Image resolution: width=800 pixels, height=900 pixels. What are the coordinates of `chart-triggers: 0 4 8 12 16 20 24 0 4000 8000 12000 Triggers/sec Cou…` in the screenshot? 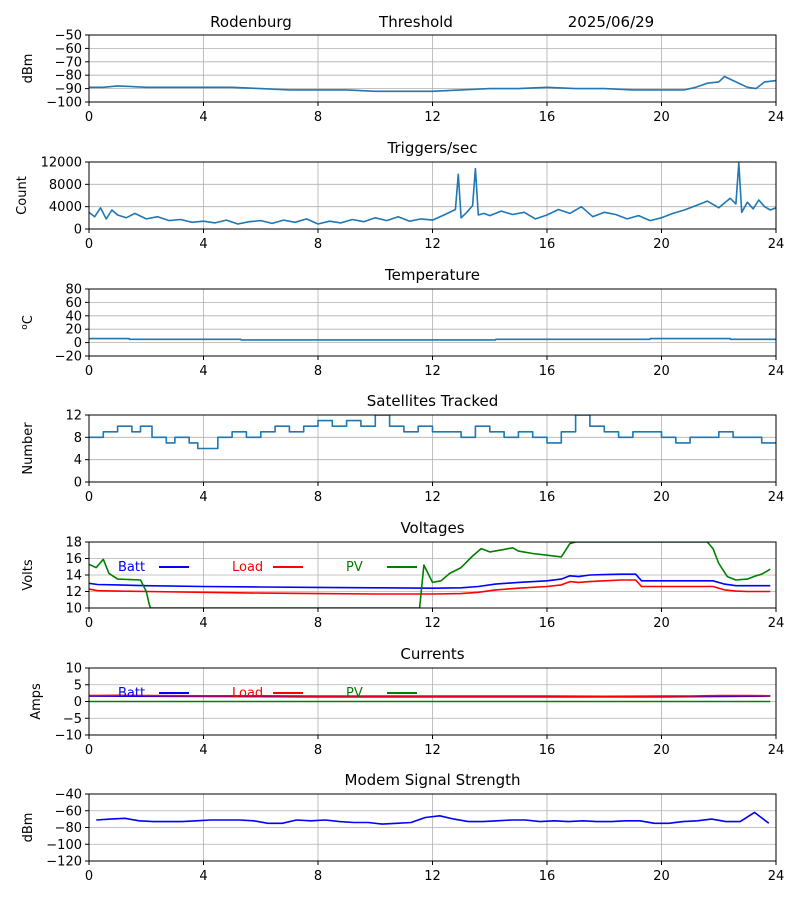 It's located at (399, 195).